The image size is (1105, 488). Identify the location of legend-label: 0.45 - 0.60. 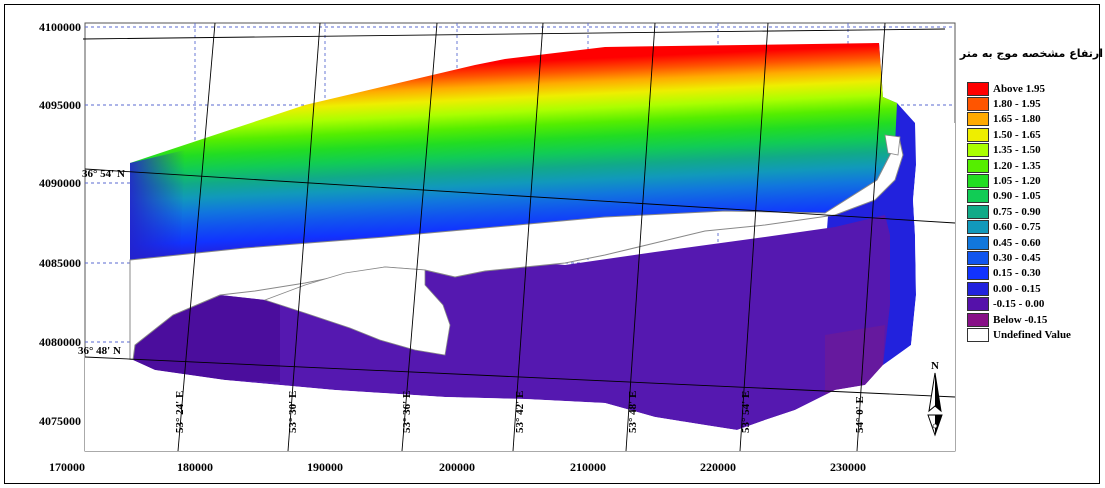
(1017, 242).